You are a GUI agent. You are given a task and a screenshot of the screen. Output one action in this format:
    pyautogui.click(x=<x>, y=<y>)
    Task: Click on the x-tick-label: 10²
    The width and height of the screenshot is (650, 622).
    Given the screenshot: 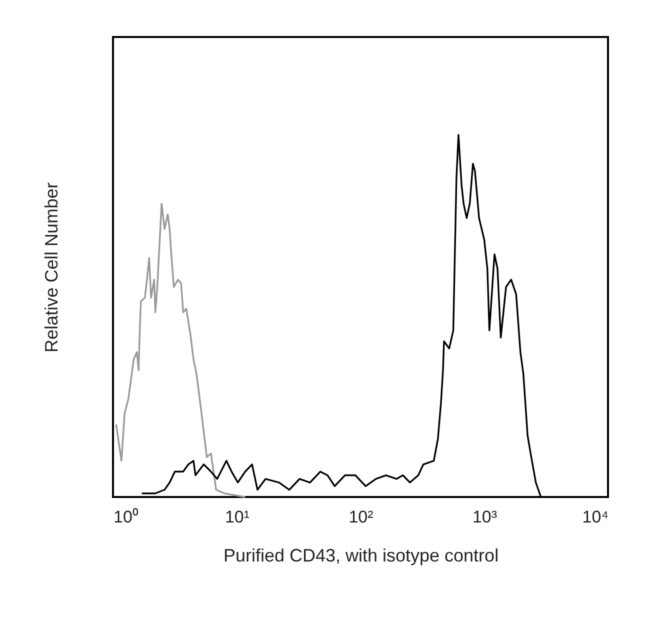 What is the action you would take?
    pyautogui.click(x=361, y=517)
    